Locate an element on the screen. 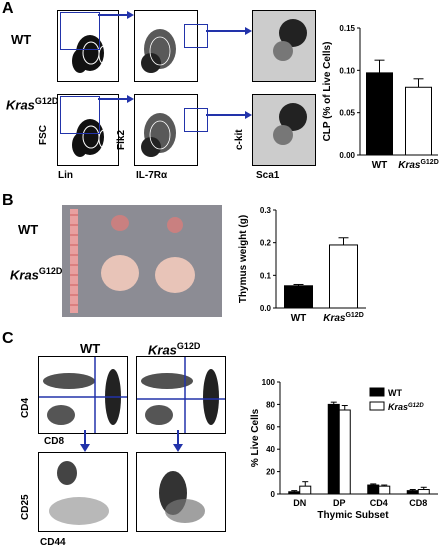 The width and height of the screenshot is (446, 550). axis-fsc: FSC is located at coordinates (43, 135).